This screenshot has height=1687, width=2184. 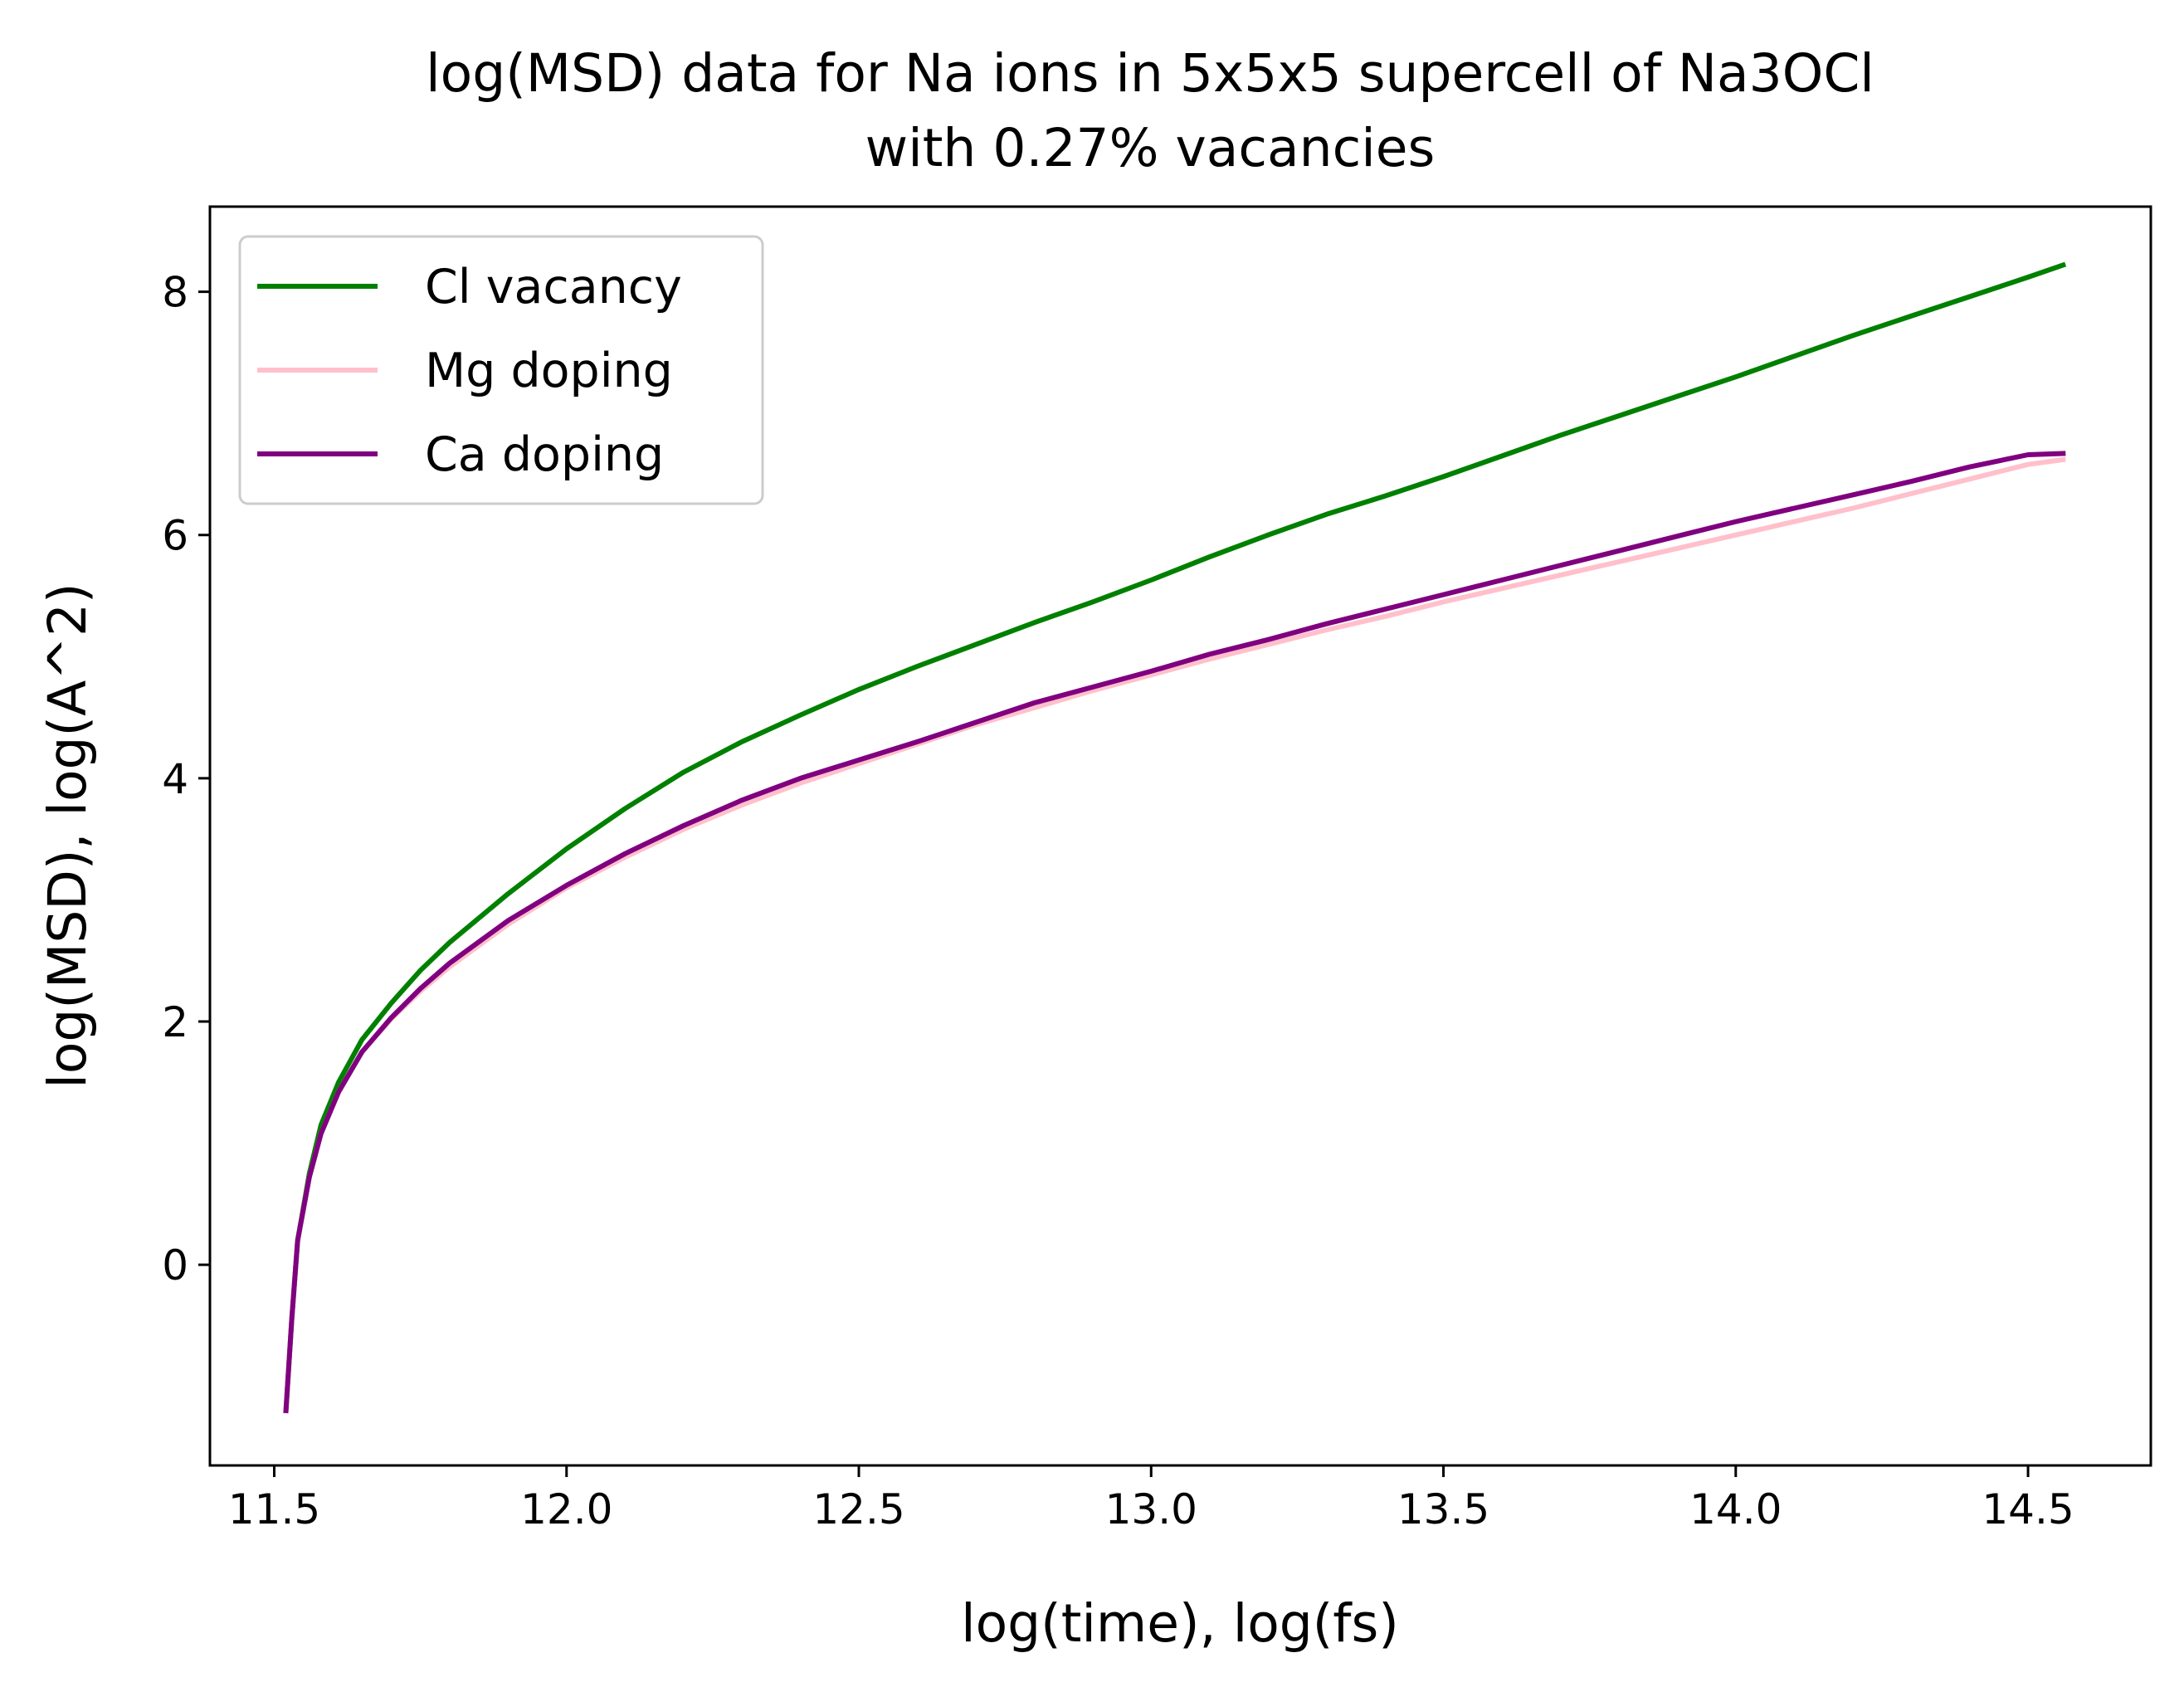 I want to click on x-axis-ticks: 11.5 12.0 12.5 13.0 13.5 14.0 14.5, so click(x=1151, y=1499).